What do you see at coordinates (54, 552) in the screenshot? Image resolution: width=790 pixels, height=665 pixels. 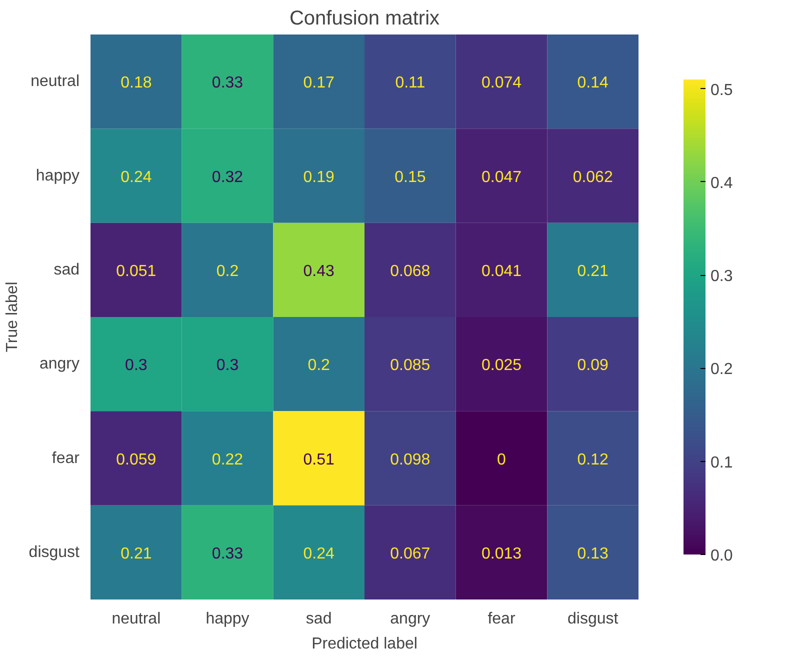 I see `y-tick-label: disgust` at bounding box center [54, 552].